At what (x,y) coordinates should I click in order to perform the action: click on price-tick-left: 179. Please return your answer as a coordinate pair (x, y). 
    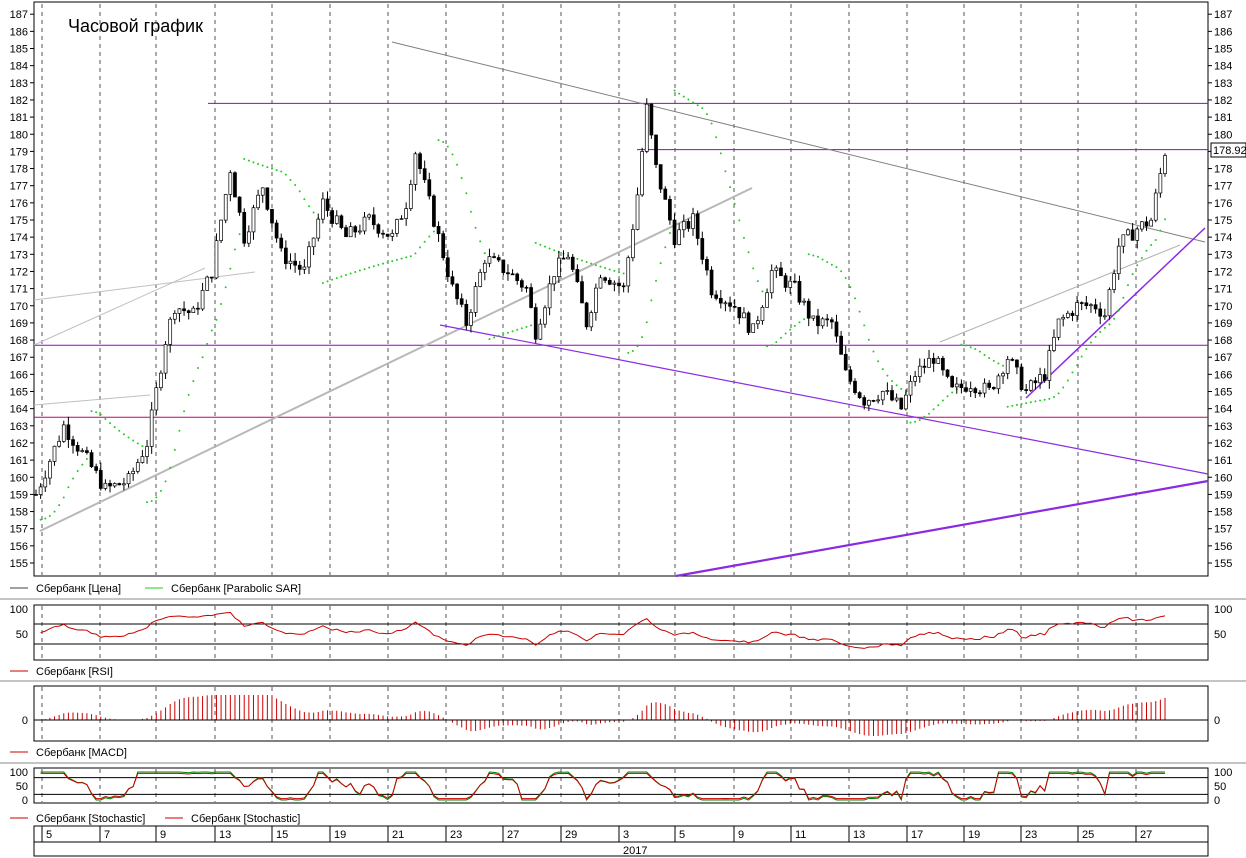
    Looking at the image, I should click on (19, 152).